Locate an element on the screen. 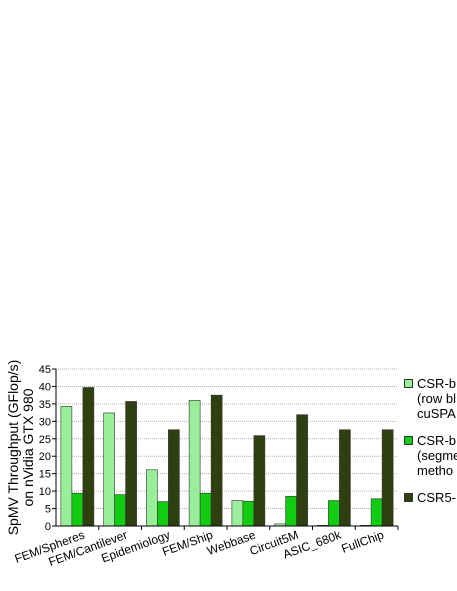 This screenshot has height=591, width=457. legend-label: metho is located at coordinates (435, 470).